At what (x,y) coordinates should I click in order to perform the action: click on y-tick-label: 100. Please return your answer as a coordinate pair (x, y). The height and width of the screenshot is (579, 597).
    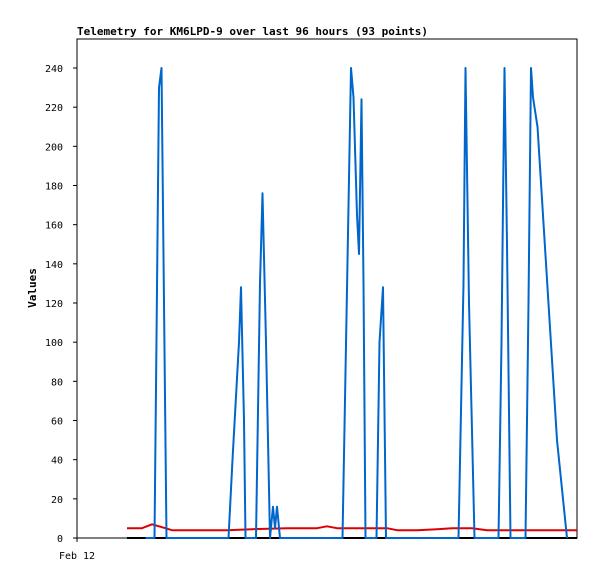
    Looking at the image, I should click on (54, 343).